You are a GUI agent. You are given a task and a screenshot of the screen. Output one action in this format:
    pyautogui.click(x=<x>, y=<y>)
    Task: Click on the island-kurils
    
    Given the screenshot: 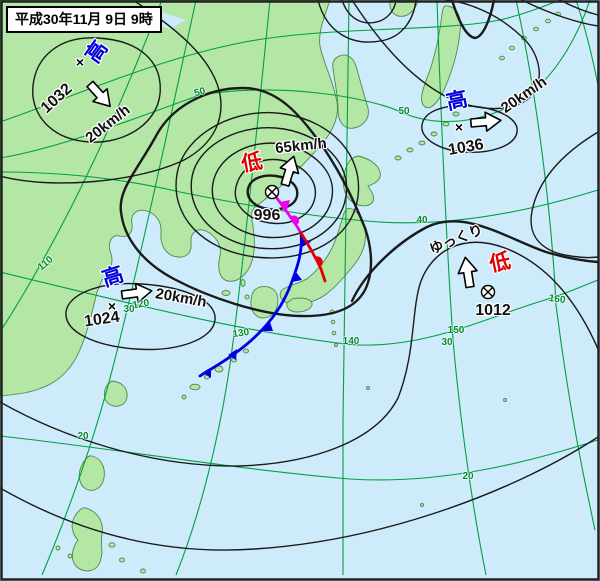 What is the action you would take?
    pyautogui.click(x=477, y=86)
    